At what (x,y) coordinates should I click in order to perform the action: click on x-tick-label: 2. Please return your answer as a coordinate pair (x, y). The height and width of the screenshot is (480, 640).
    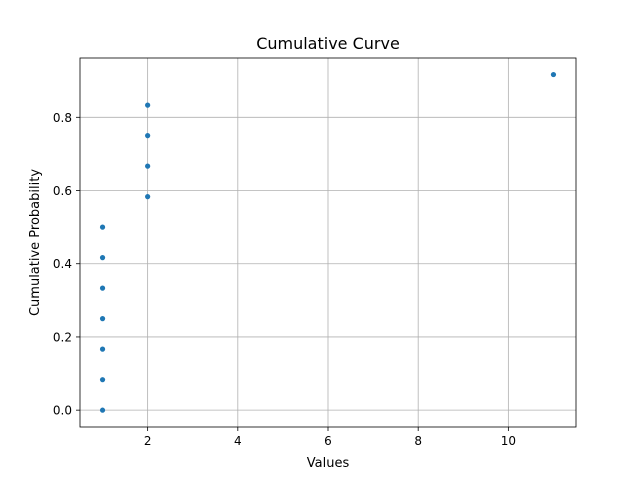
    Looking at the image, I should click on (148, 441).